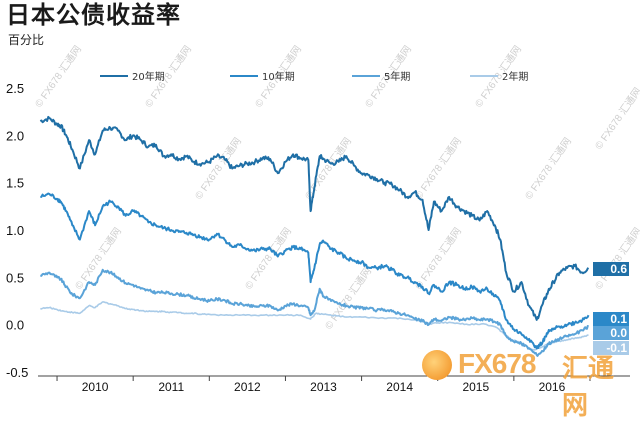 Image resolution: width=640 pixels, height=422 pixels. I want to click on x-tick-label: 2014, so click(399, 387).